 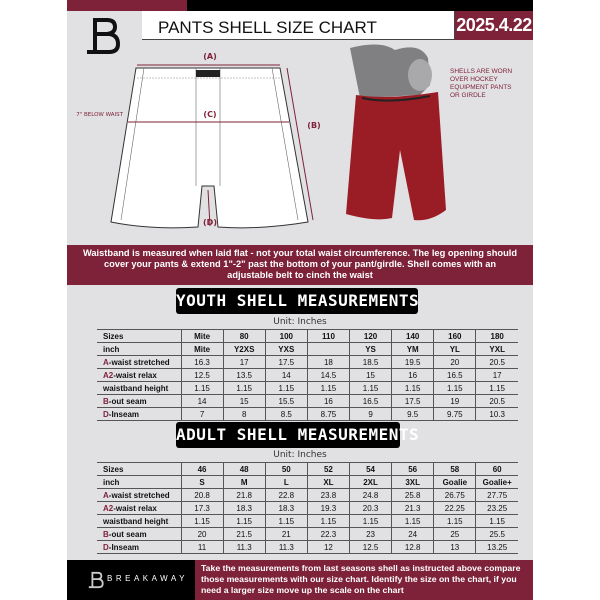 I want to click on table-cell: 8.75, so click(x=329, y=414).